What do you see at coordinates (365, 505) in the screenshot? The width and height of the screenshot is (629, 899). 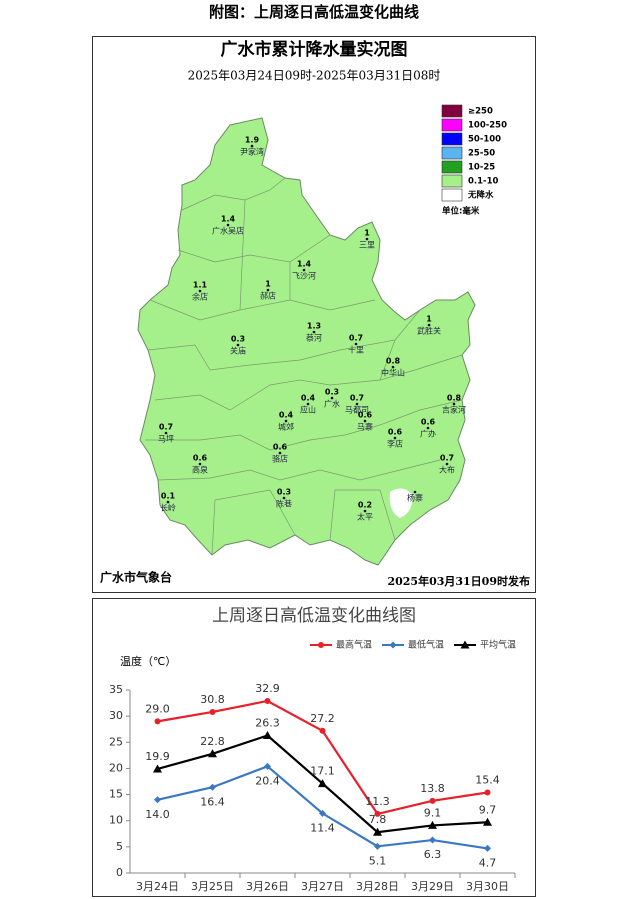 I see `station-value: 0.2` at bounding box center [365, 505].